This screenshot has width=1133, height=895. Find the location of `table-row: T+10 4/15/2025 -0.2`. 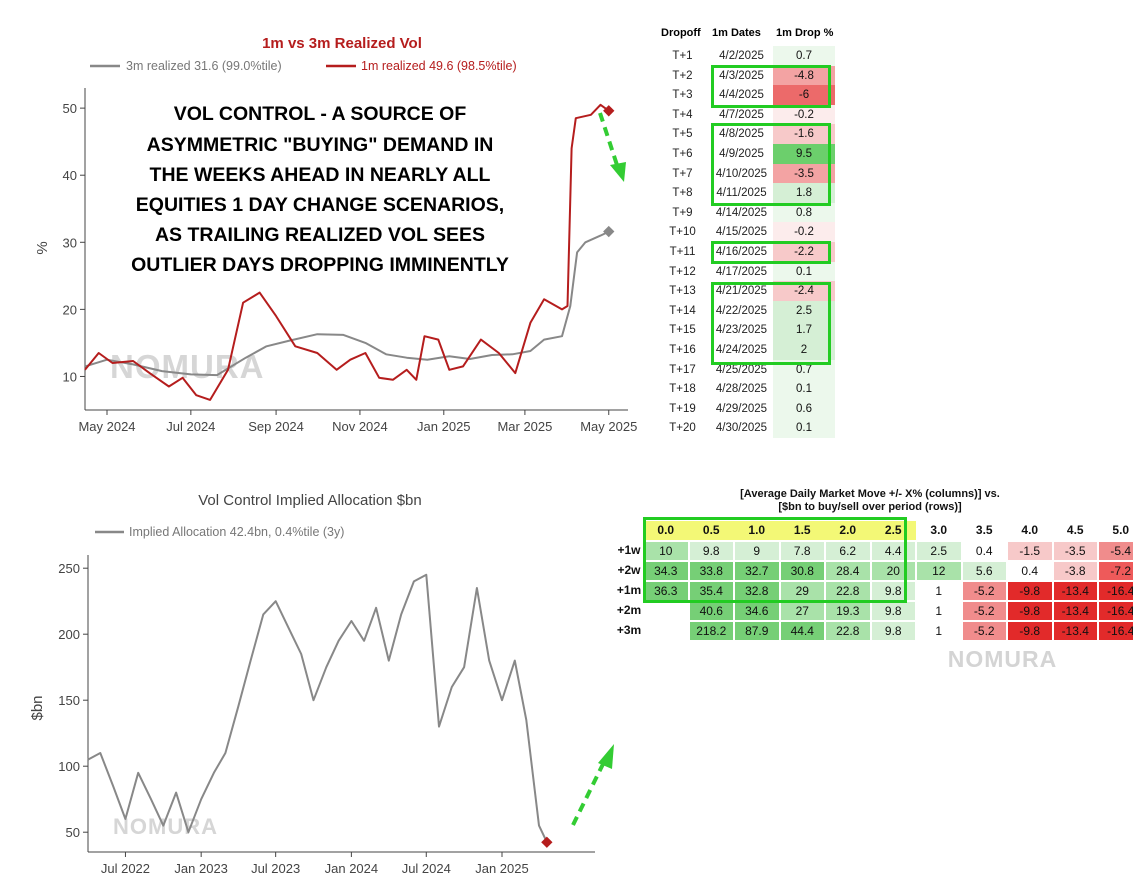

table-row: T+10 4/15/2025 -0.2 is located at coordinates (750, 232).